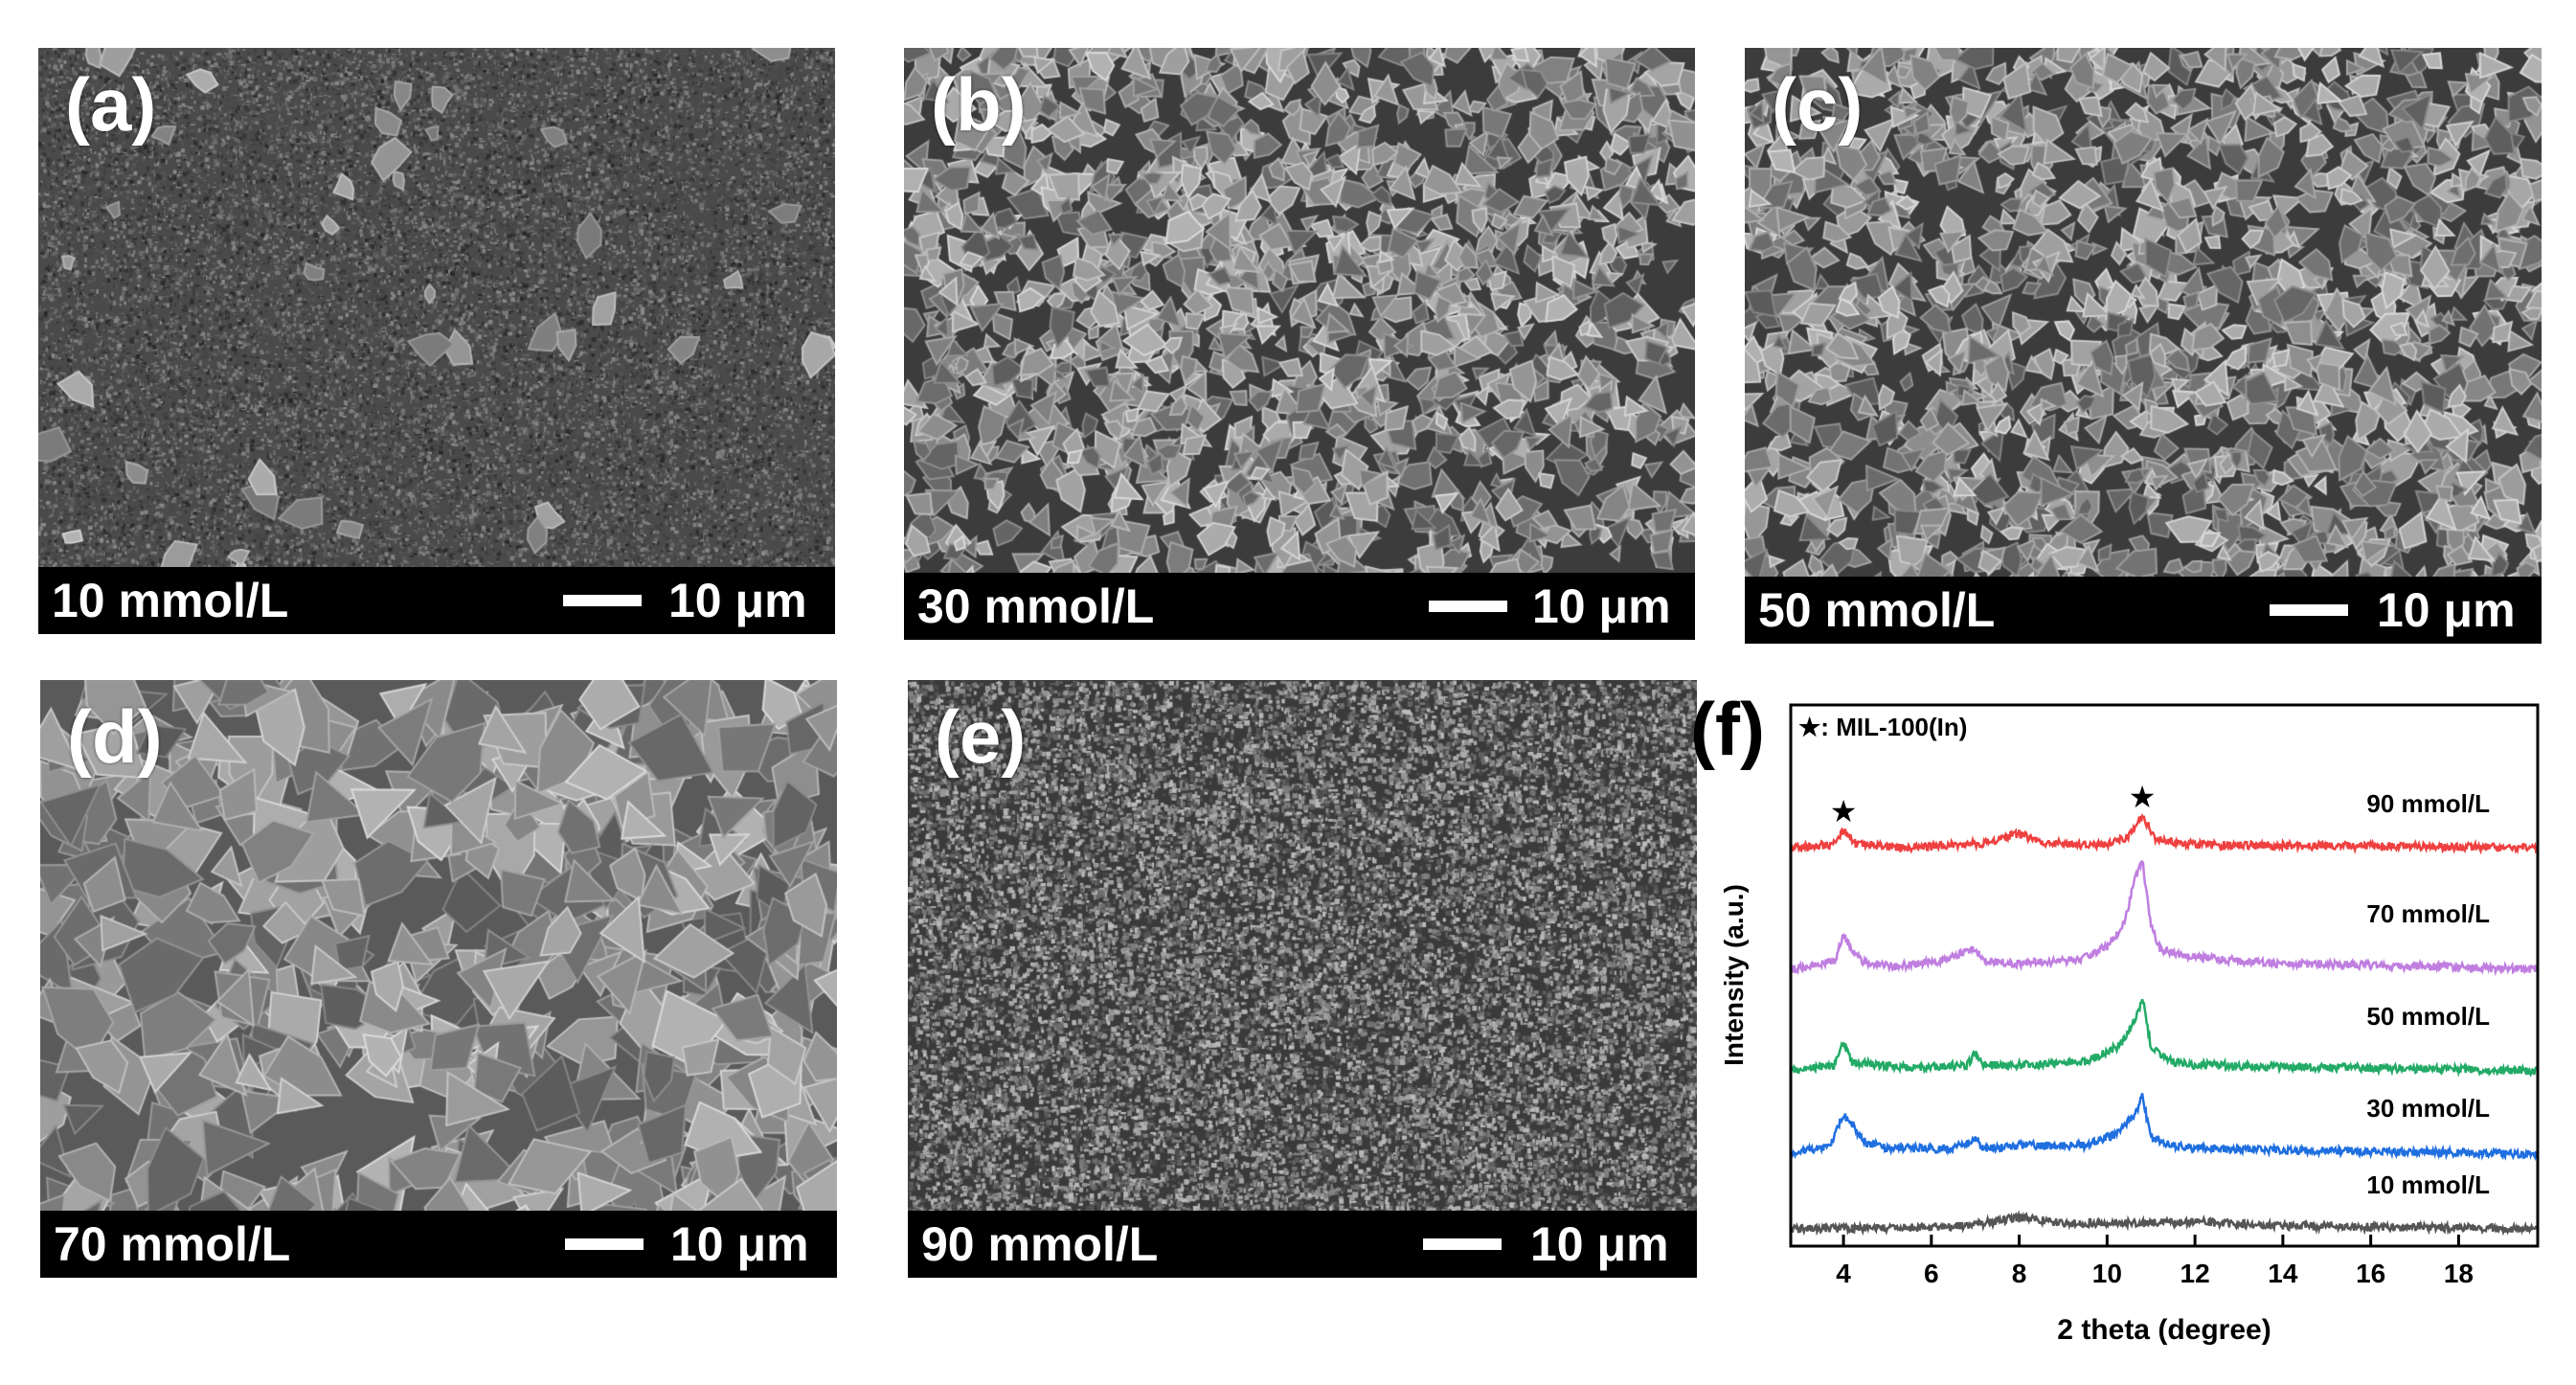 This screenshot has width=2576, height=1385. I want to click on series-label-10: 10 mmol/L, so click(2428, 1184).